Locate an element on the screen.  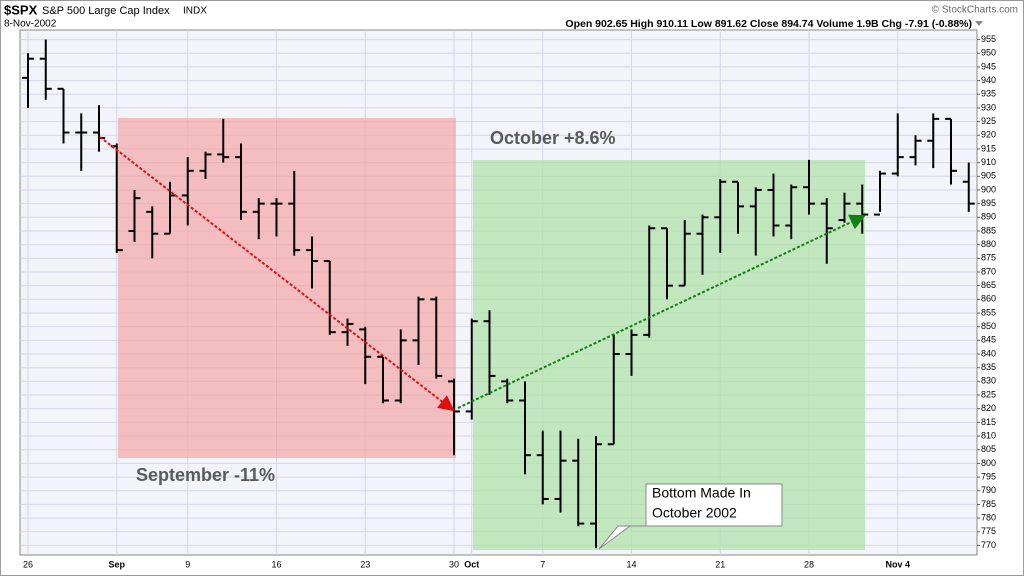
y-tick-label: 935 is located at coordinates (988, 94).